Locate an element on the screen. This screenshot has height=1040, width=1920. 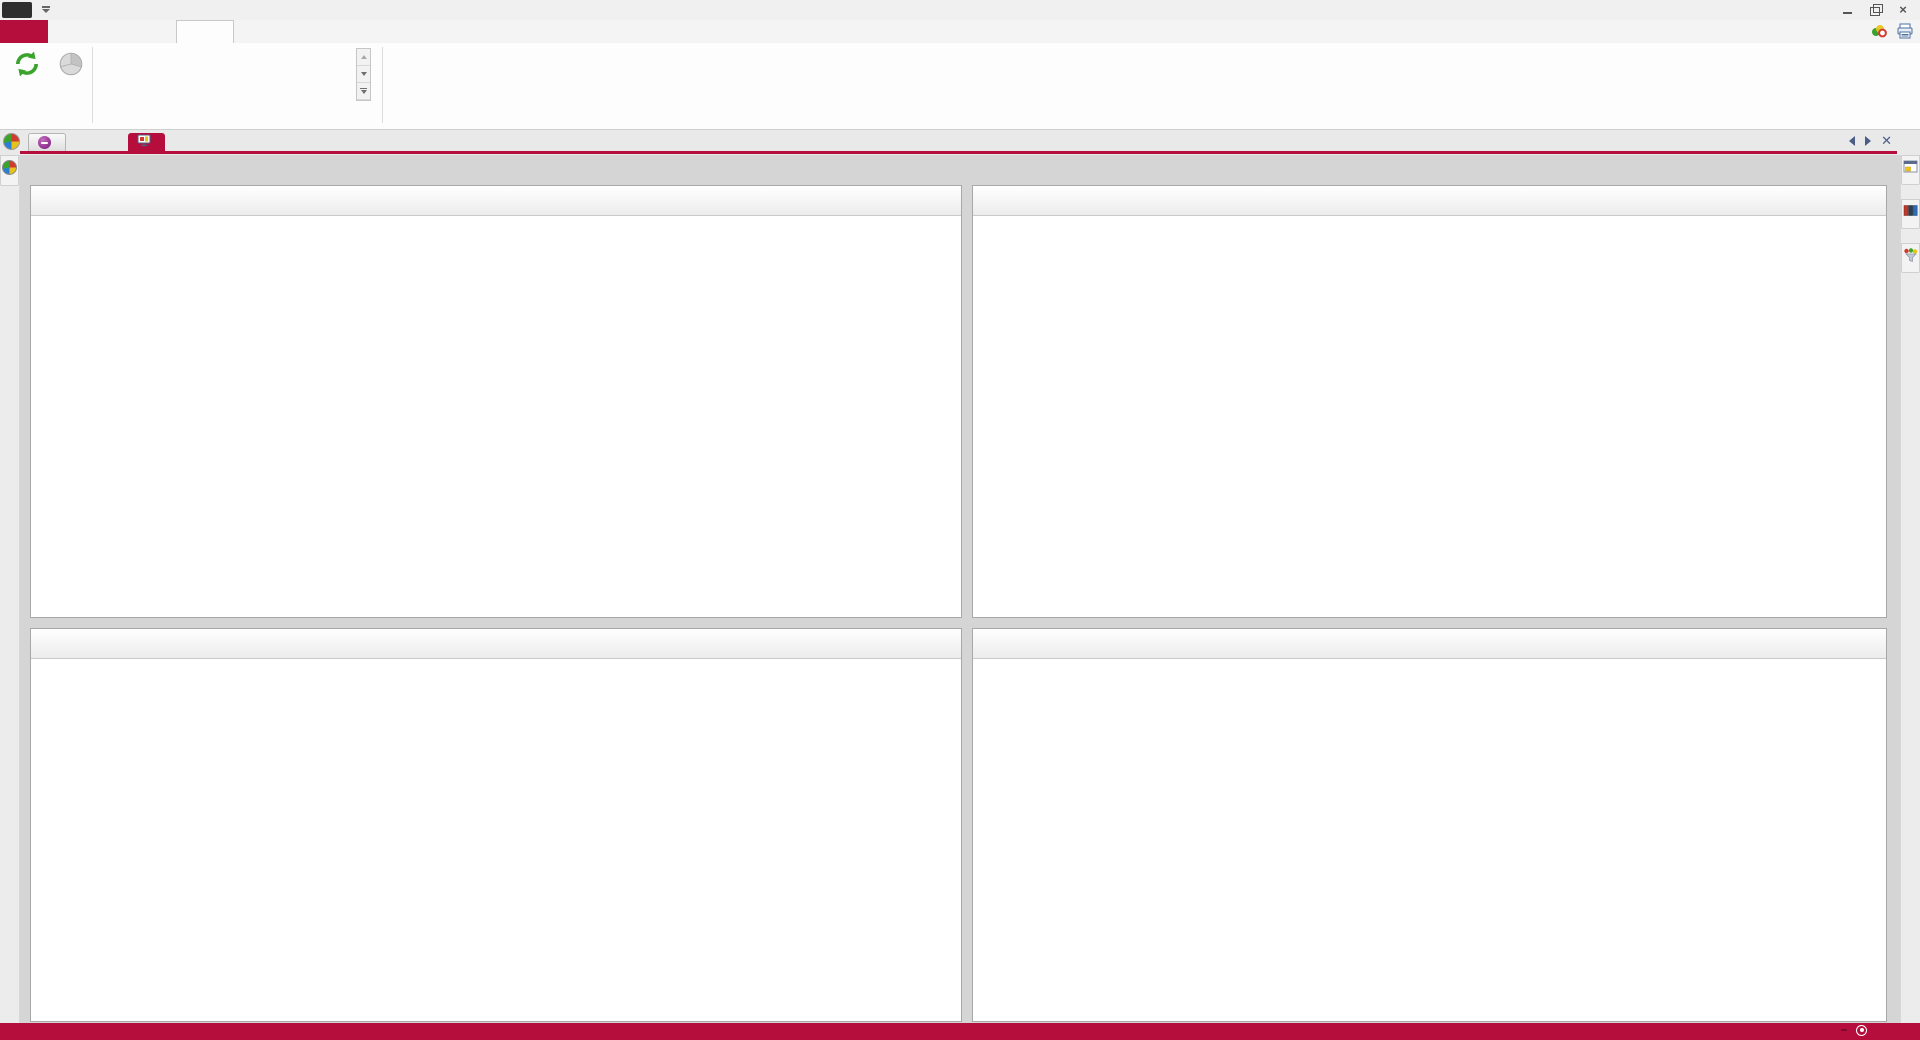
gallery-scroll-down is located at coordinates (363, 74).